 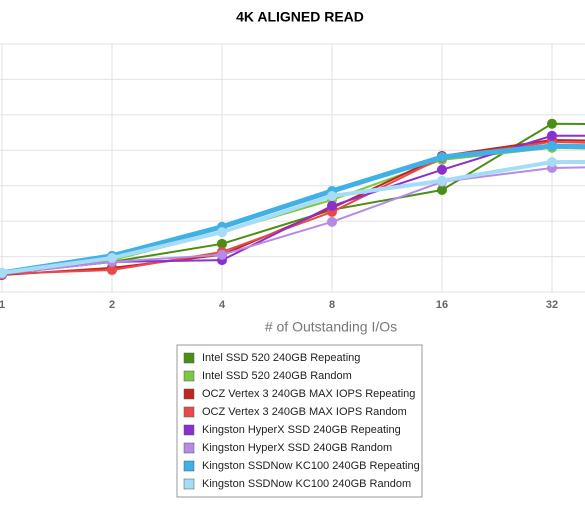 What do you see at coordinates (331, 327) in the screenshot?
I see `x-axis-title: # of Outstanding I/Os` at bounding box center [331, 327].